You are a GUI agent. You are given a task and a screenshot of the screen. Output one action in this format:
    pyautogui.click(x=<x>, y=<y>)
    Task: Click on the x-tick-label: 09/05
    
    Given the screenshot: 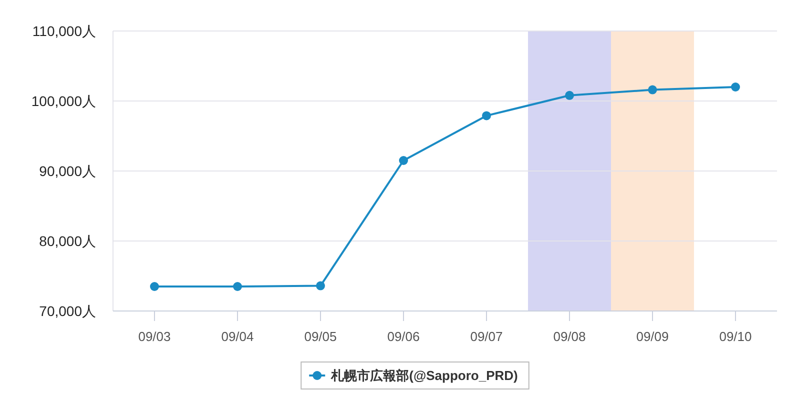 What is the action you would take?
    pyautogui.click(x=320, y=336)
    